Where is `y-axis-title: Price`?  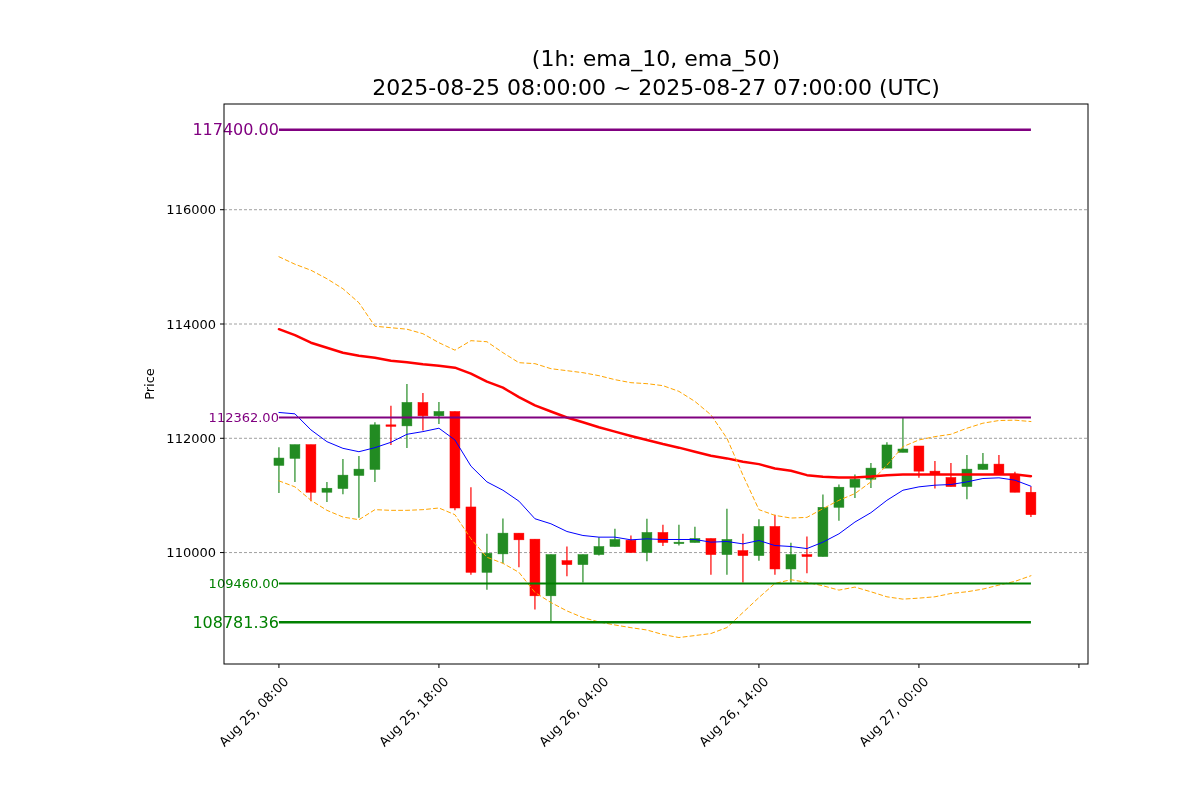
y-axis-title: Price is located at coordinates (149, 384).